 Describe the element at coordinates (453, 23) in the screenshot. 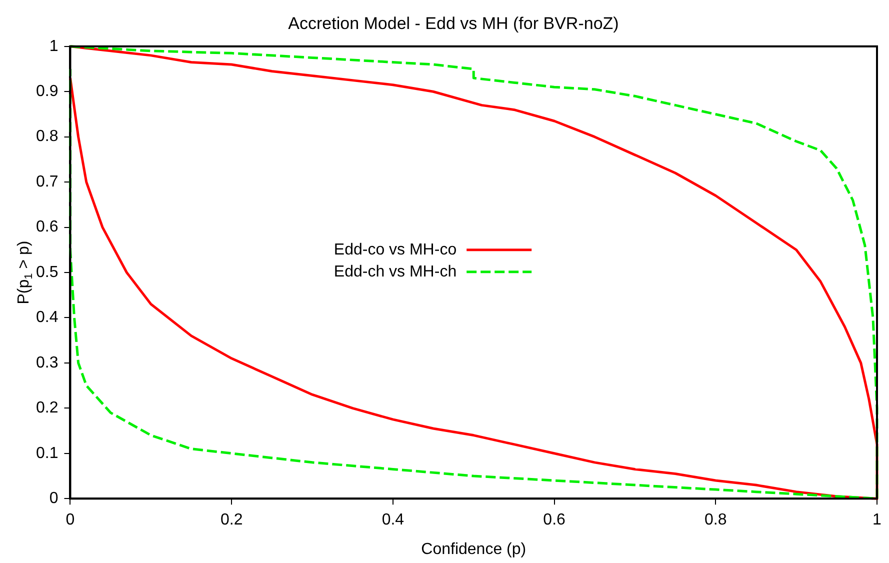

I see `chart-title: Accretion Model - Edd vs MH (for BVR-noZ)` at that location.